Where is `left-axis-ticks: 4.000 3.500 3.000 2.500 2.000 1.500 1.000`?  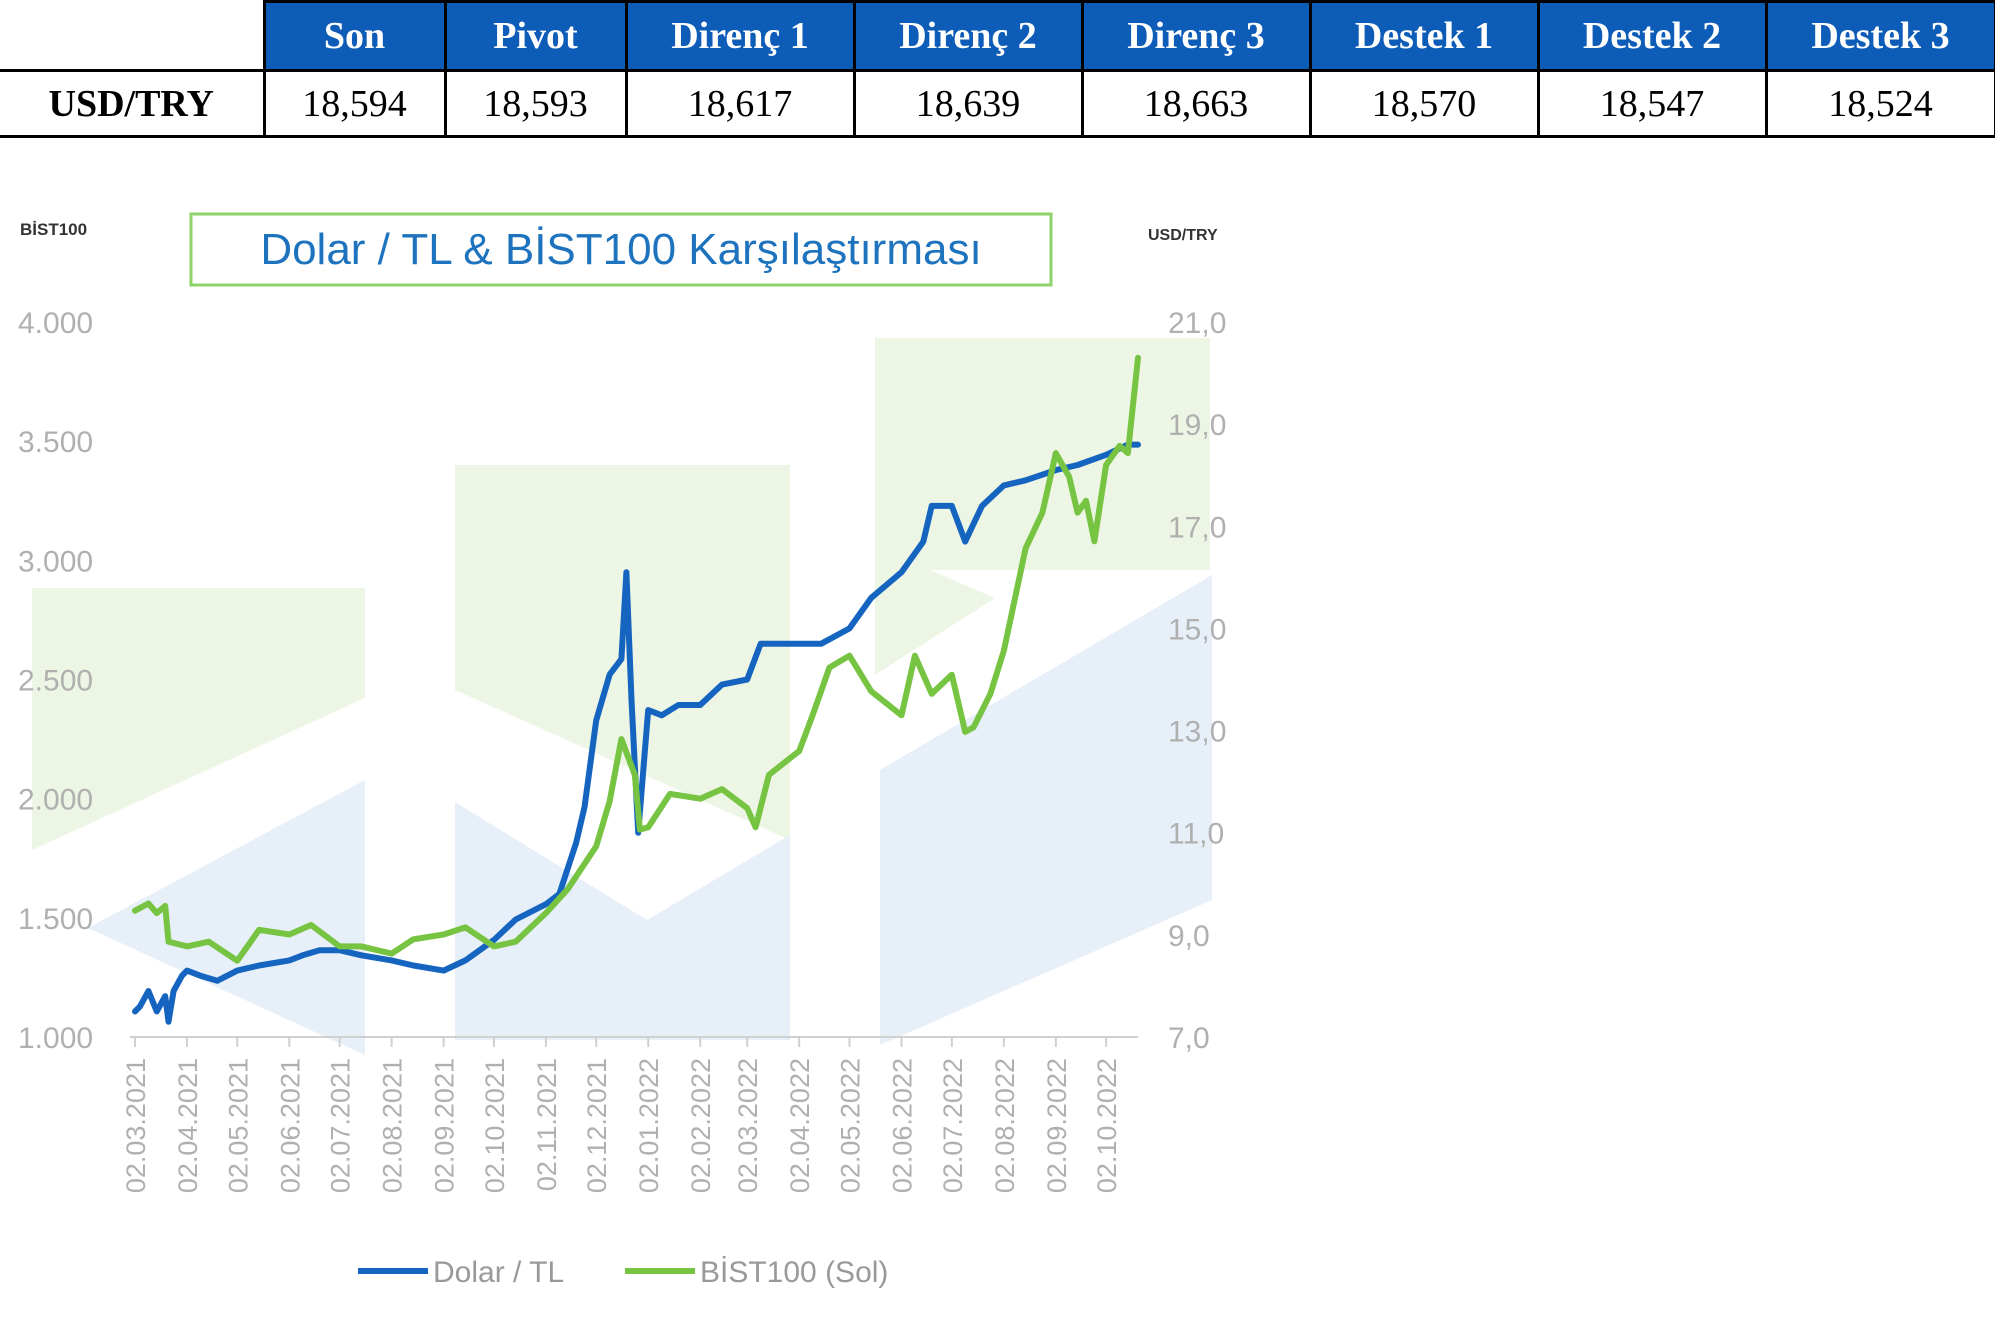
left-axis-ticks: 4.000 3.500 3.000 2.500 2.000 1.500 1.000 is located at coordinates (55, 681).